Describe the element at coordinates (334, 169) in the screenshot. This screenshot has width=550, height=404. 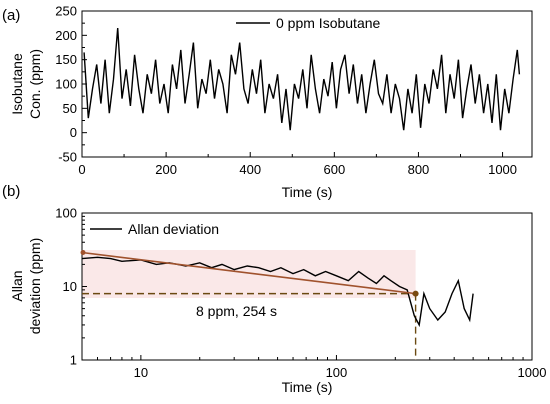
I see `panel-a-x-tick-label: 600` at that location.